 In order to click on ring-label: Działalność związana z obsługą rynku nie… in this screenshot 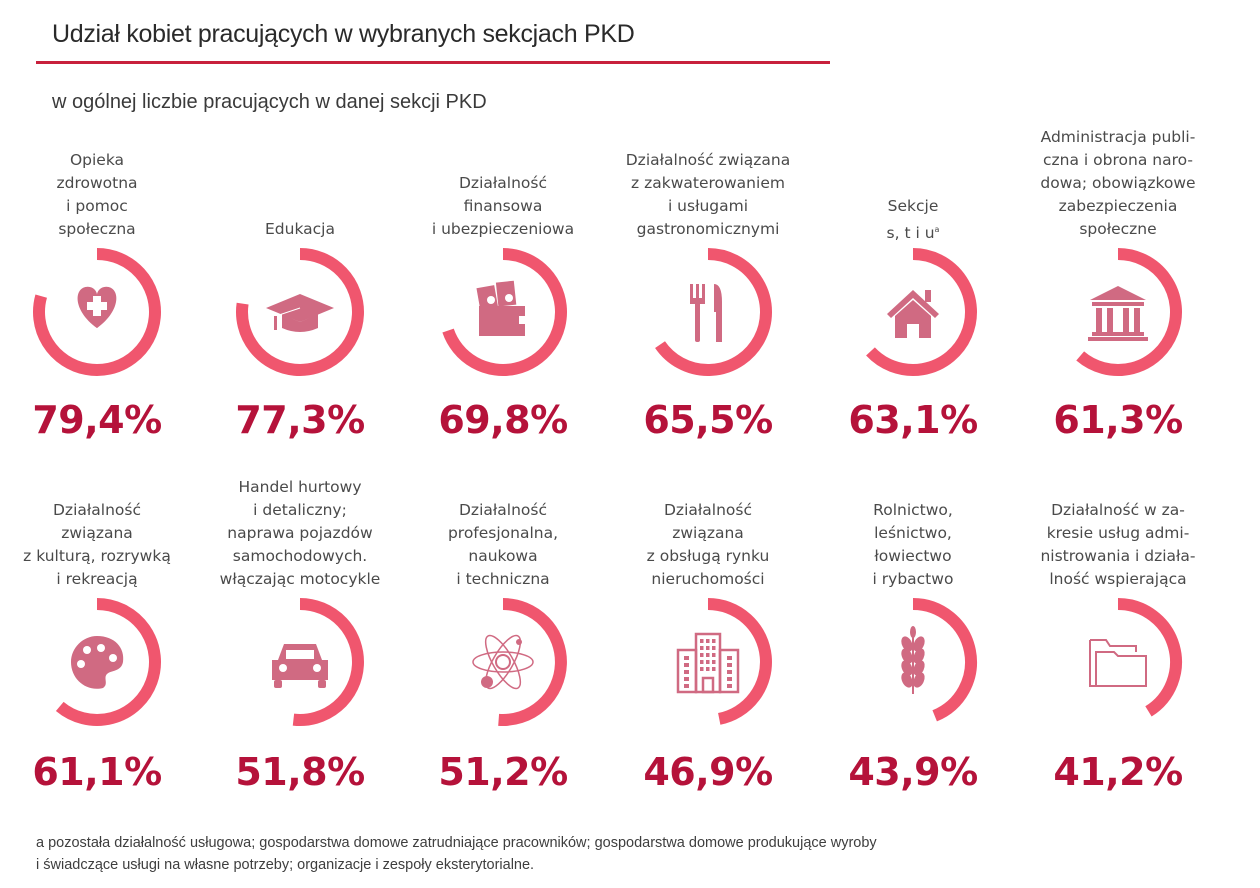, I will do `click(708, 544)`.